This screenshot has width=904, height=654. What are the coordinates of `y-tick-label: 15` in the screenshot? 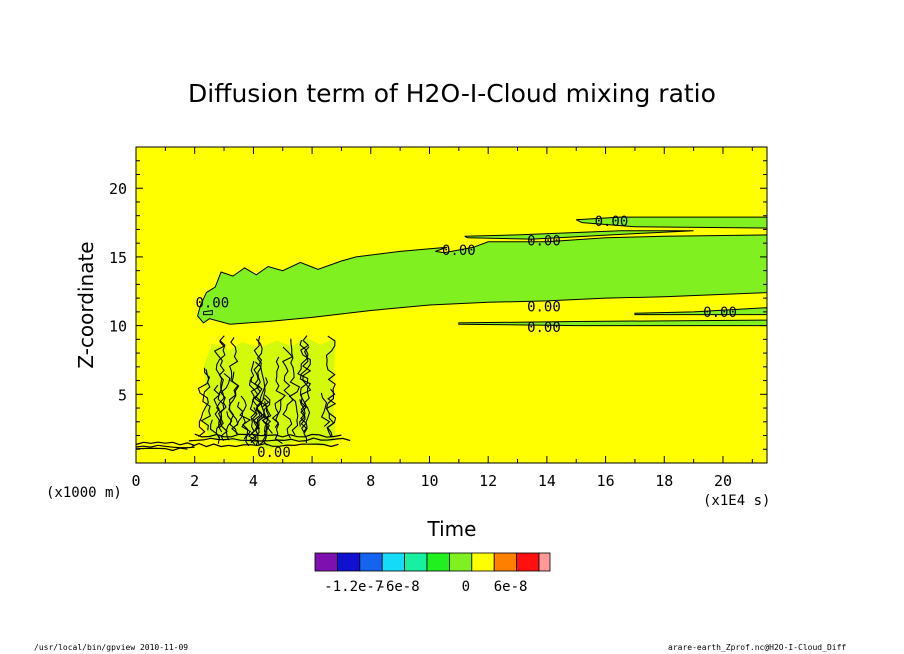 It's located at (118, 258).